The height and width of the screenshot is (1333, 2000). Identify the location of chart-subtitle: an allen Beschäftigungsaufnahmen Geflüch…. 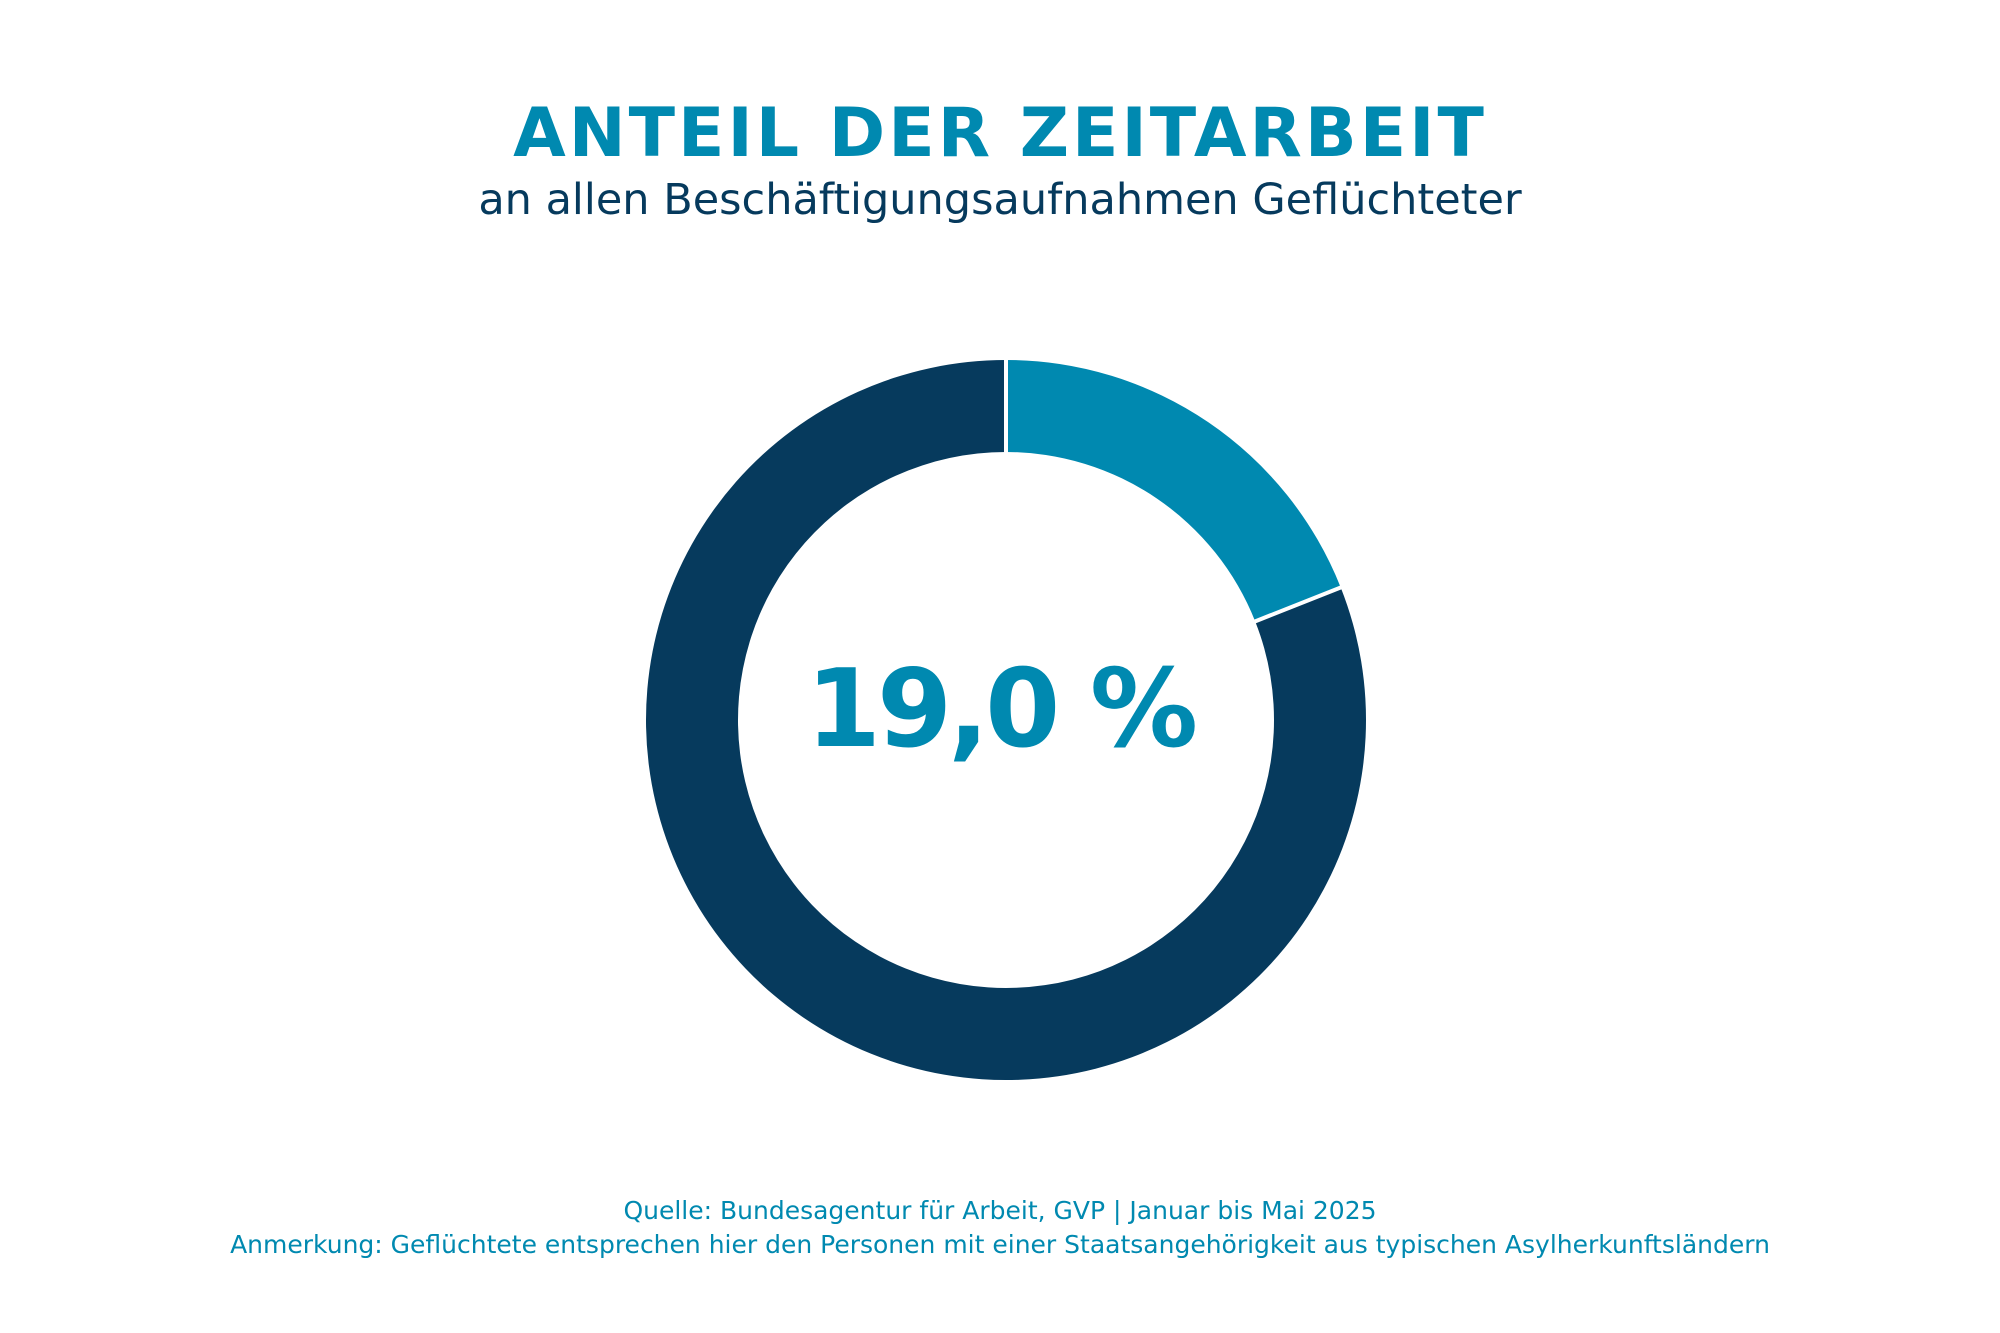
(1000, 200).